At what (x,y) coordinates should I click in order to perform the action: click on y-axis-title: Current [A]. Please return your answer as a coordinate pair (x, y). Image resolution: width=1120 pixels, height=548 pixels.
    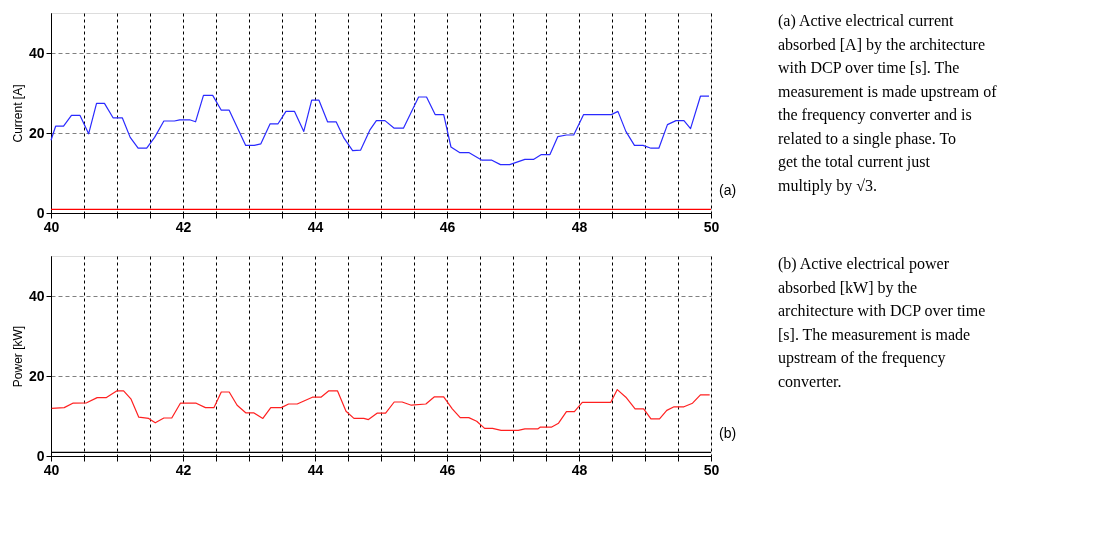
    Looking at the image, I should click on (17, 113).